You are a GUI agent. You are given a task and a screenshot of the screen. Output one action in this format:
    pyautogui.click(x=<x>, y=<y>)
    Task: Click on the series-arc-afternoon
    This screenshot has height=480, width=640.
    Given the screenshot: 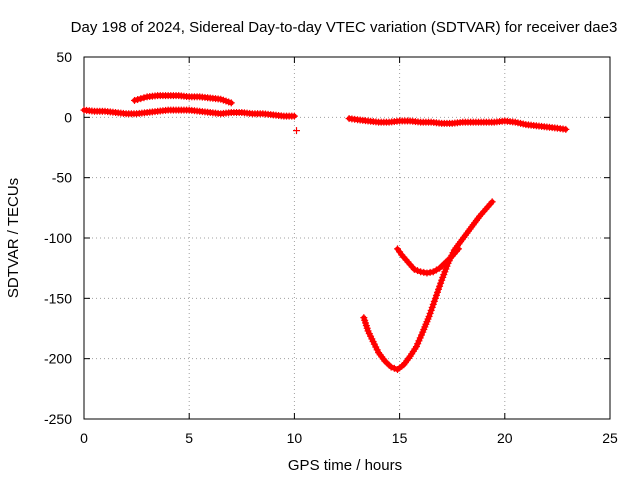 What is the action you would take?
    pyautogui.click(x=457, y=124)
    